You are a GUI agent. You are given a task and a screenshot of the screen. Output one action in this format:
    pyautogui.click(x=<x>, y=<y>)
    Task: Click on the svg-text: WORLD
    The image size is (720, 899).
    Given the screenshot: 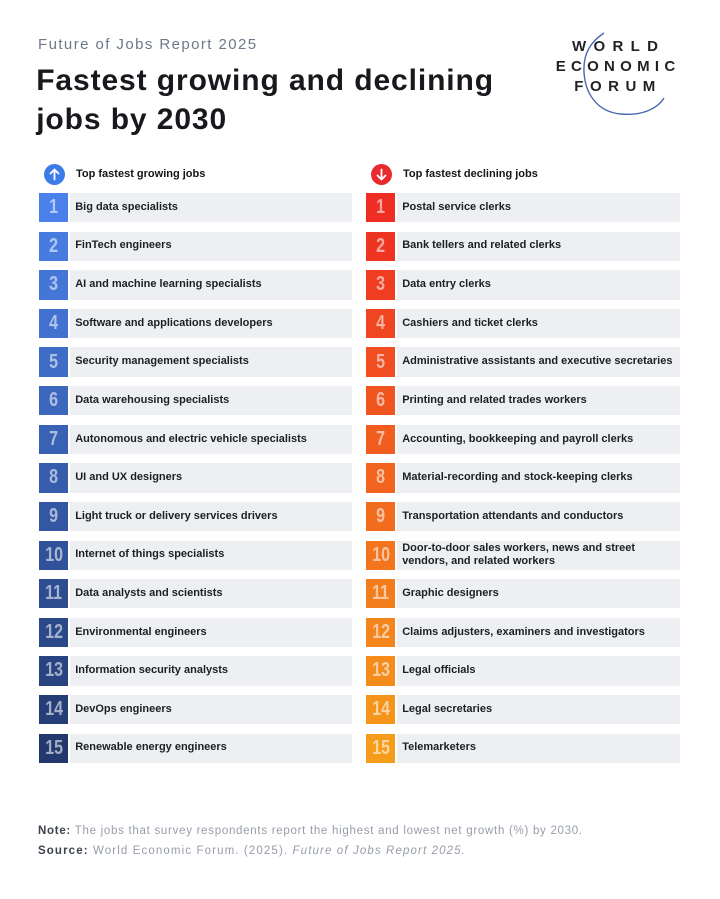 What is the action you would take?
    pyautogui.click(x=615, y=46)
    